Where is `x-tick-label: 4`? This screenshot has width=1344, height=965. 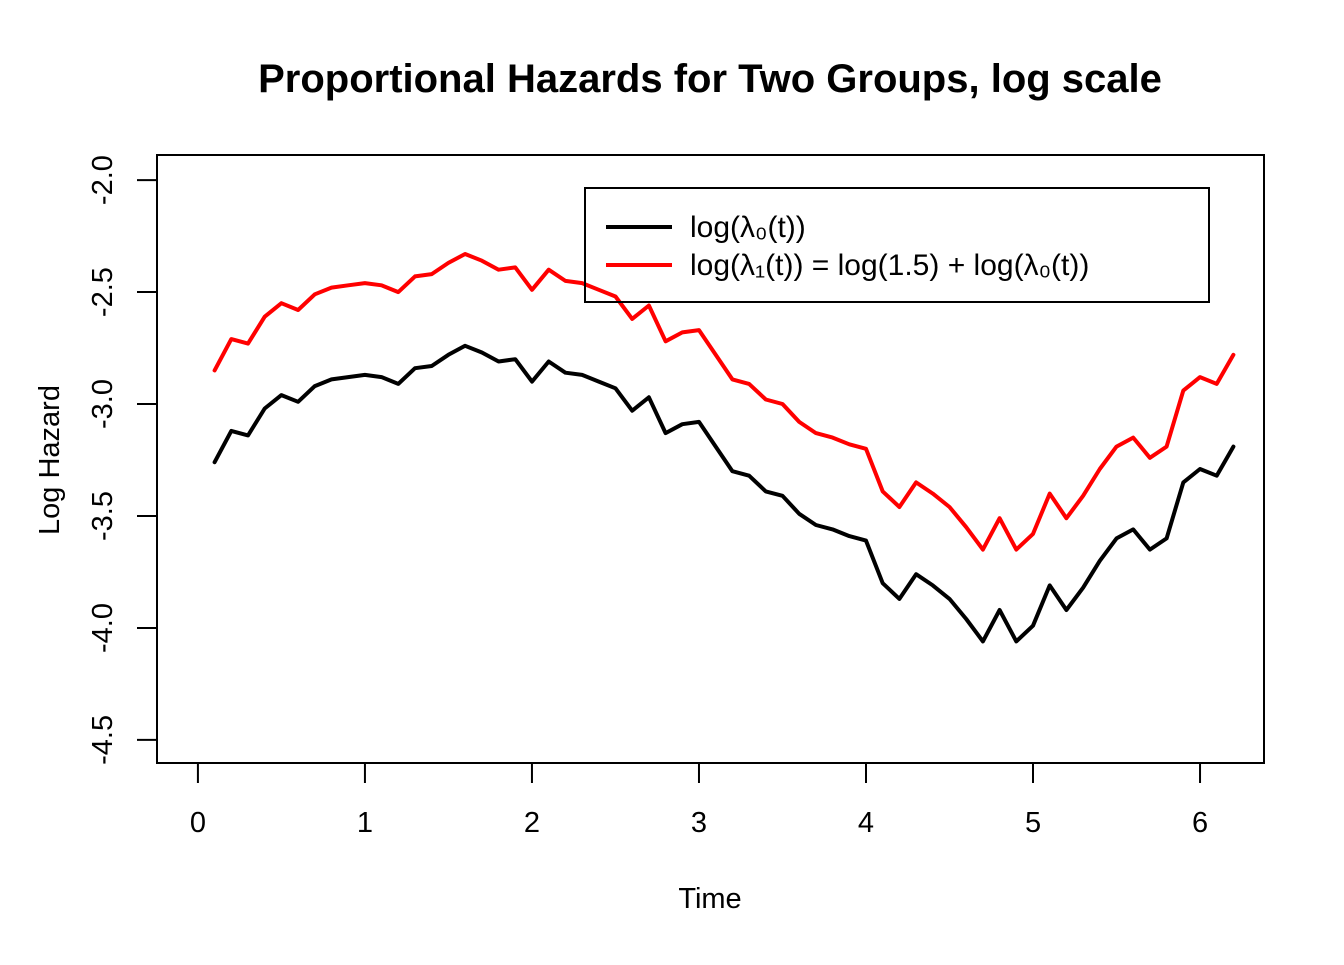
x-tick-label: 4 is located at coordinates (866, 823).